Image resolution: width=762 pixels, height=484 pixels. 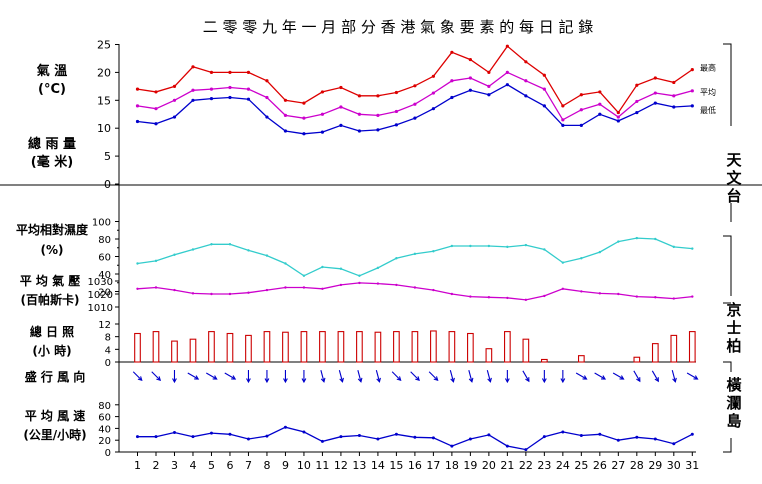 I want to click on sunshine-tick-label: 0, so click(x=108, y=363).